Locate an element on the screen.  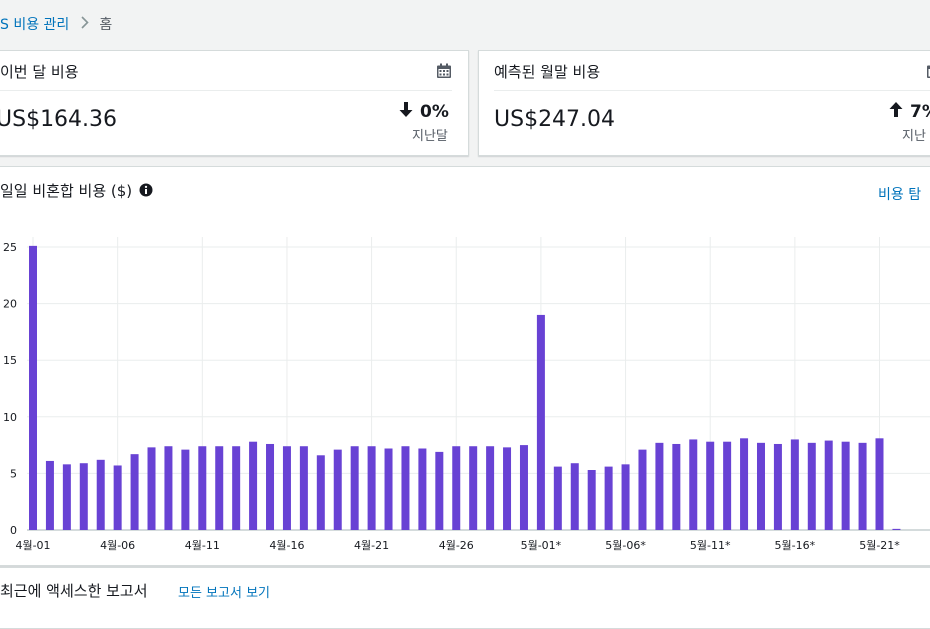
forecast-month-delta-label: 지난 is located at coordinates (914, 134).